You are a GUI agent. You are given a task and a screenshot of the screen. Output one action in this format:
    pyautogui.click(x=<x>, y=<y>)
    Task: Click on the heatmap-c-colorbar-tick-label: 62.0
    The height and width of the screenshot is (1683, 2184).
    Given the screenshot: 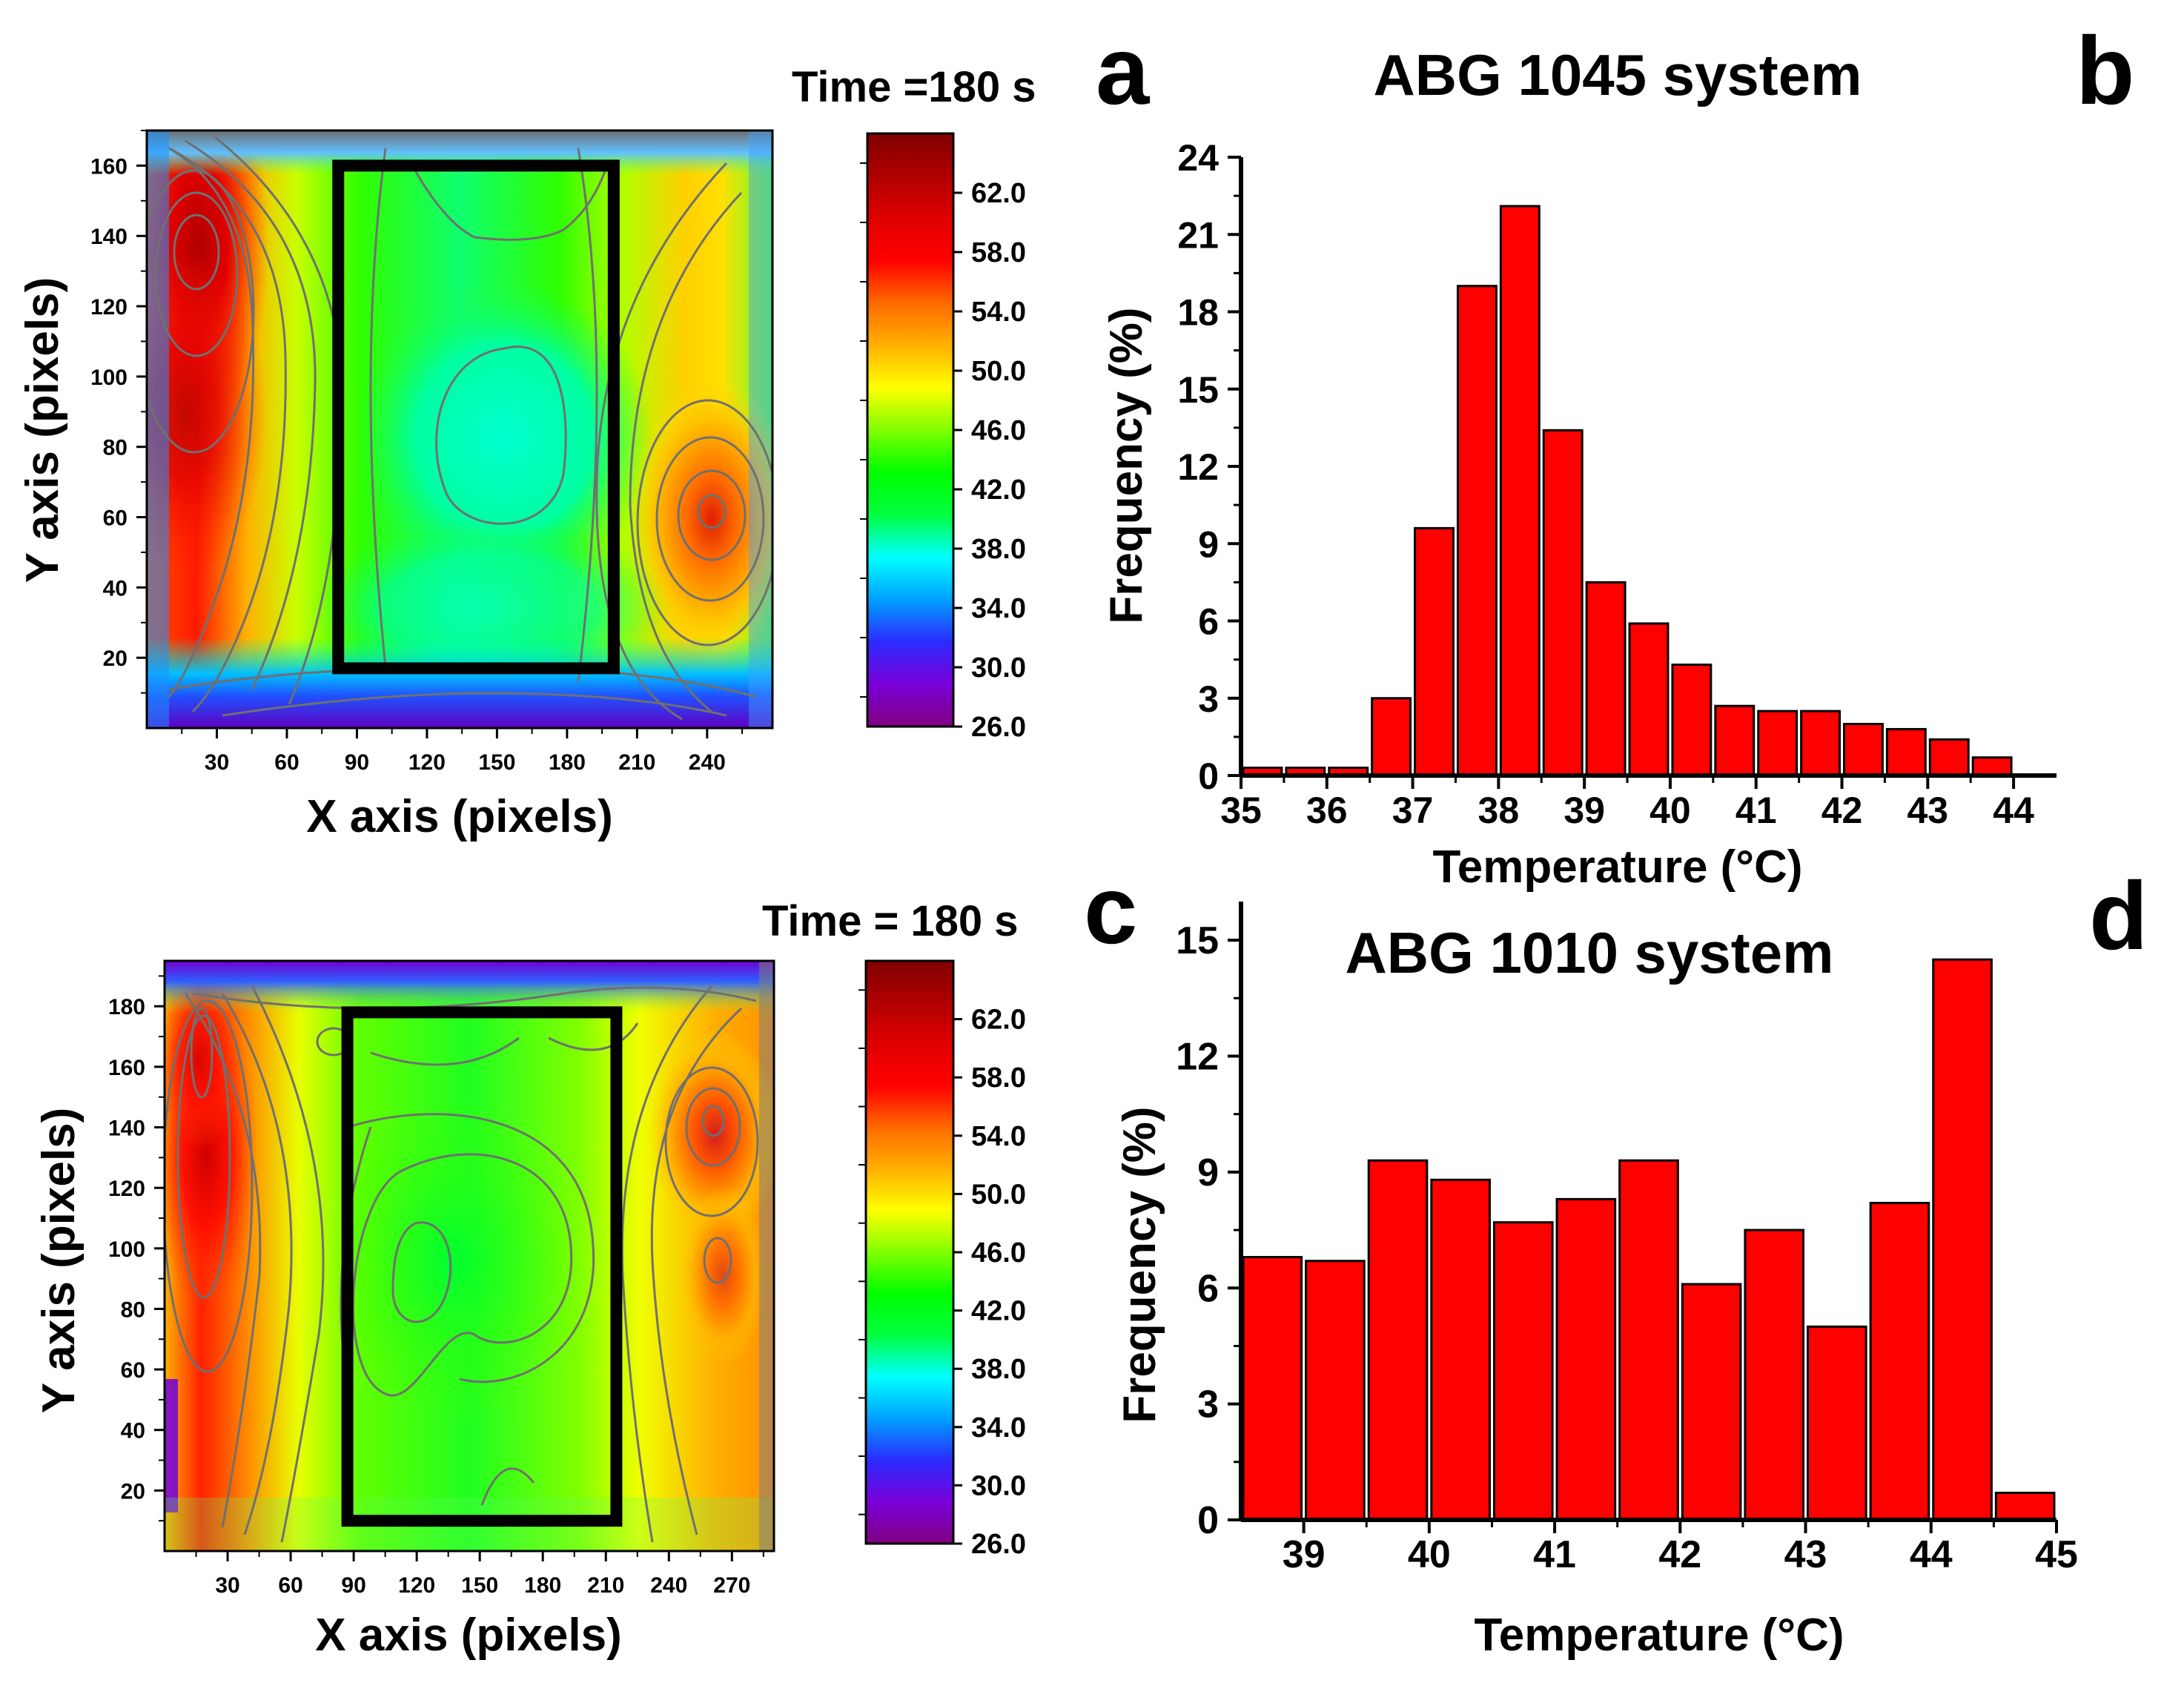 What is the action you would take?
    pyautogui.click(x=999, y=1020)
    